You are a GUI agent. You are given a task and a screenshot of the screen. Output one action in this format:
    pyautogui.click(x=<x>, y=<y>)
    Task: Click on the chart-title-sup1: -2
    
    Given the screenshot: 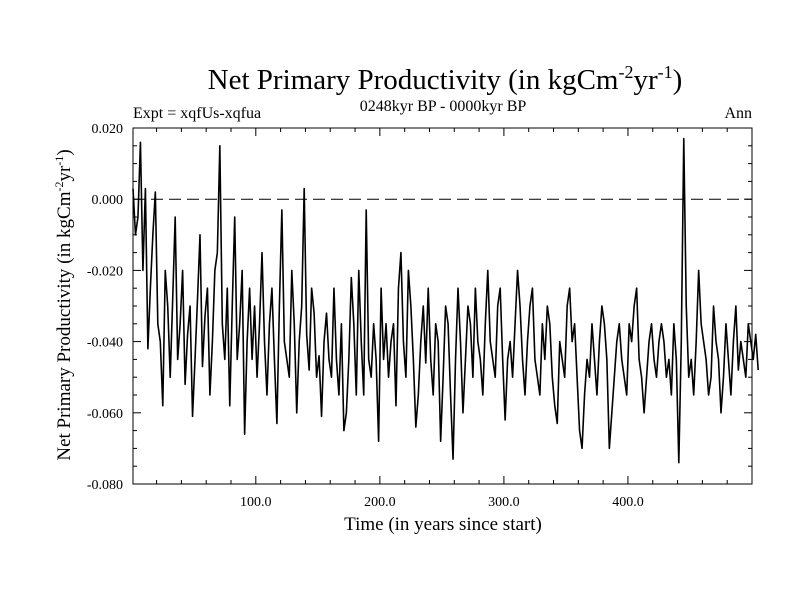 What is the action you would take?
    pyautogui.click(x=625, y=72)
    